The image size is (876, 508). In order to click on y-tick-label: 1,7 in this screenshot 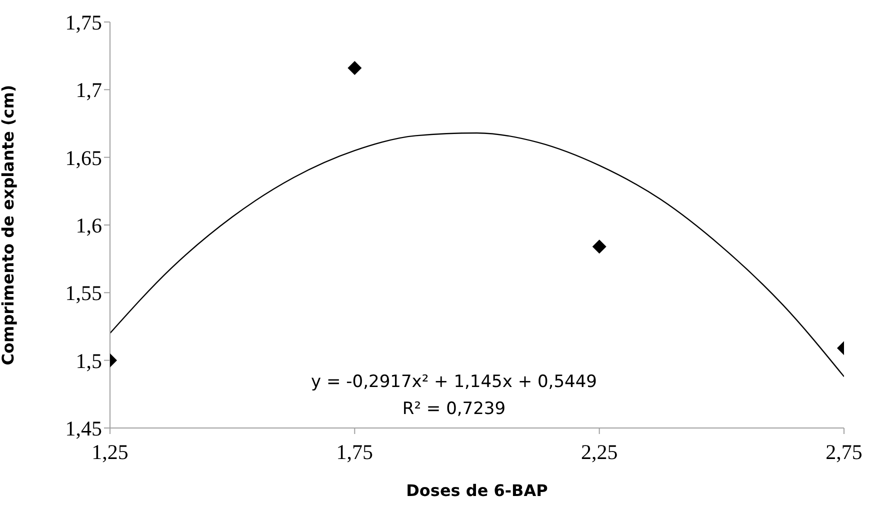, I will do `click(89, 90)`.